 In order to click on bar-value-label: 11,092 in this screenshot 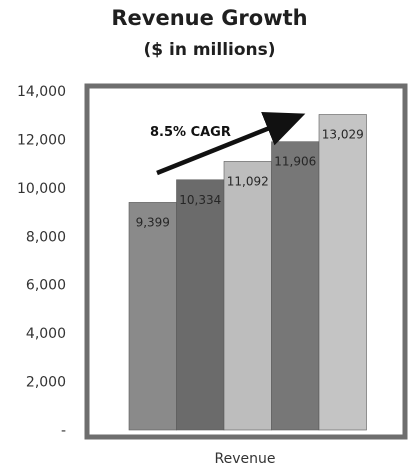, I will do `click(248, 181)`.